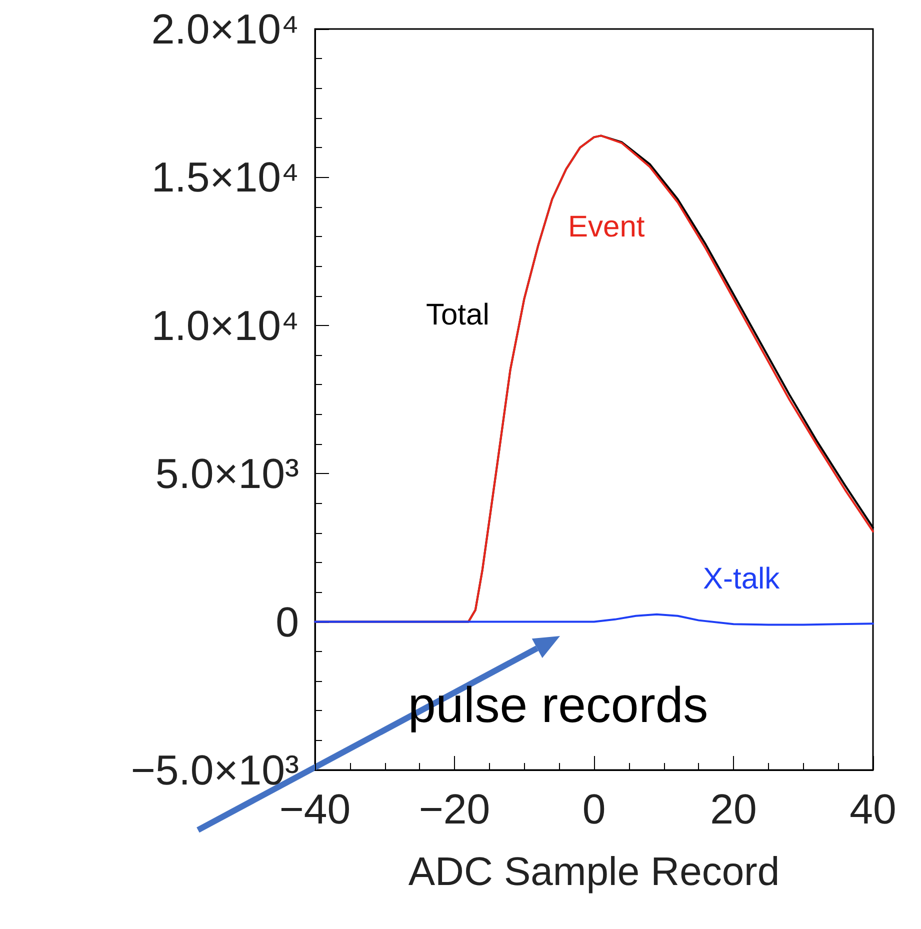 Image resolution: width=921 pixels, height=929 pixels. What do you see at coordinates (733, 809) in the screenshot?
I see `x-tick-label: 20` at bounding box center [733, 809].